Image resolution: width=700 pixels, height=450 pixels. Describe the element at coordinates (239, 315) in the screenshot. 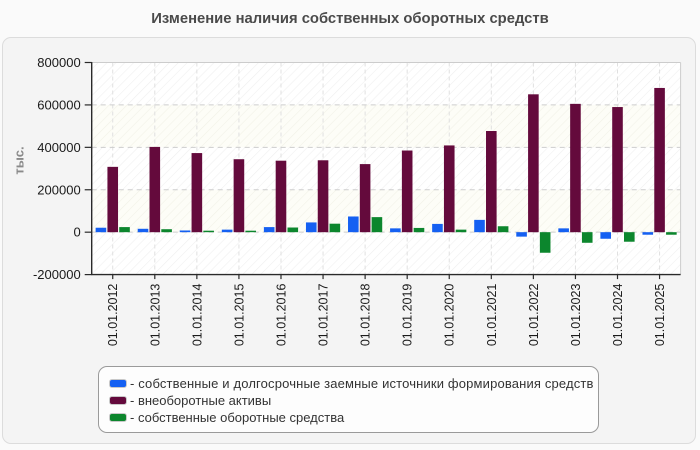

I see `svg-text: 01.01.2015` at that location.